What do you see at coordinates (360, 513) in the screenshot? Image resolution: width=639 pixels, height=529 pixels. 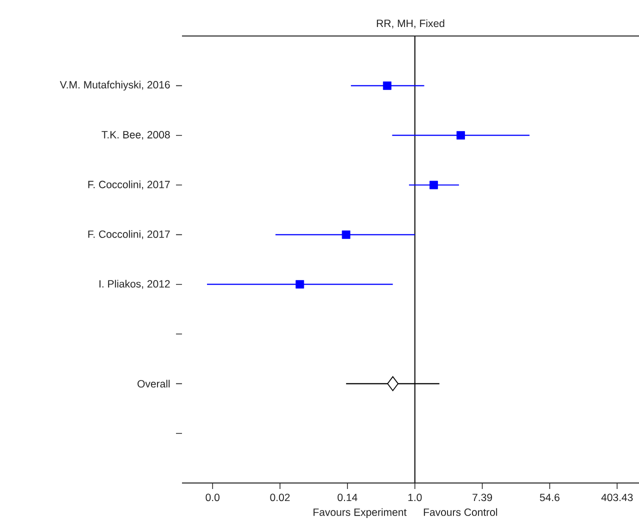 I see `text: Favours Experiment` at bounding box center [360, 513].